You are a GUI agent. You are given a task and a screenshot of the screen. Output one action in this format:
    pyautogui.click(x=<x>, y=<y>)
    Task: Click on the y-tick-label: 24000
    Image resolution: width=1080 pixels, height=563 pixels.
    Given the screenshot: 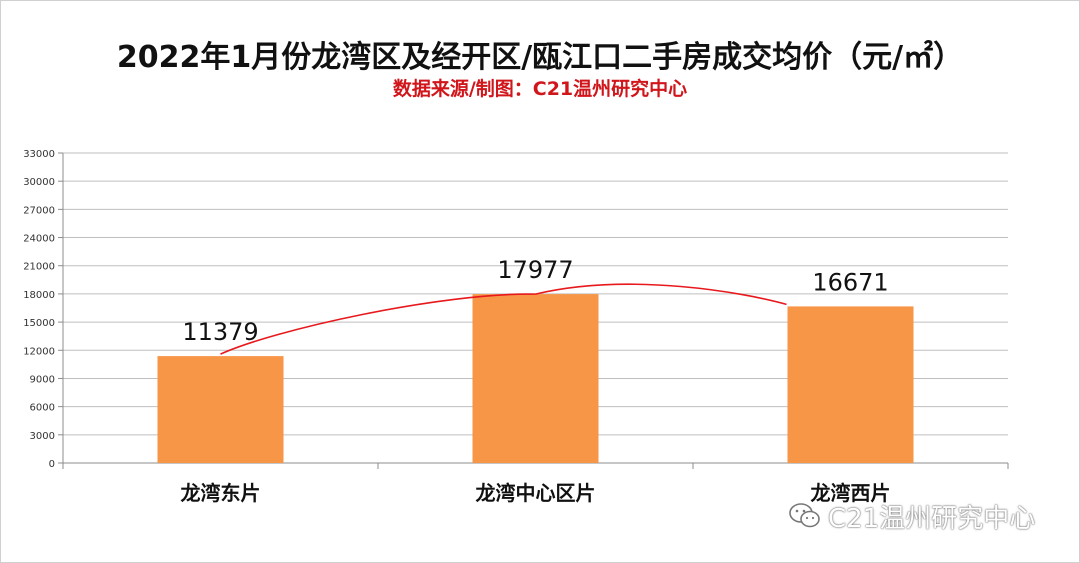 What is the action you would take?
    pyautogui.click(x=39, y=239)
    